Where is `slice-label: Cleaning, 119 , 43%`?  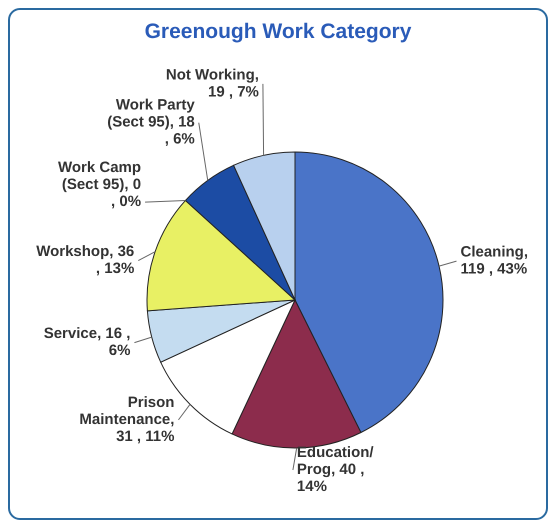
slice-label: Cleaning, 119 , 43% is located at coordinates (494, 261).